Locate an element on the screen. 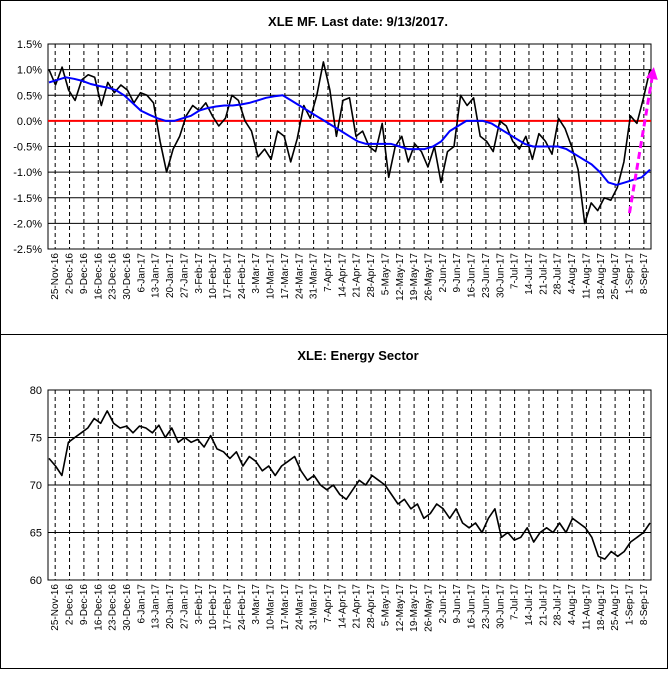 Image resolution: width=668 pixels, height=674 pixels. y-tick-label: 65 is located at coordinates (36, 534).